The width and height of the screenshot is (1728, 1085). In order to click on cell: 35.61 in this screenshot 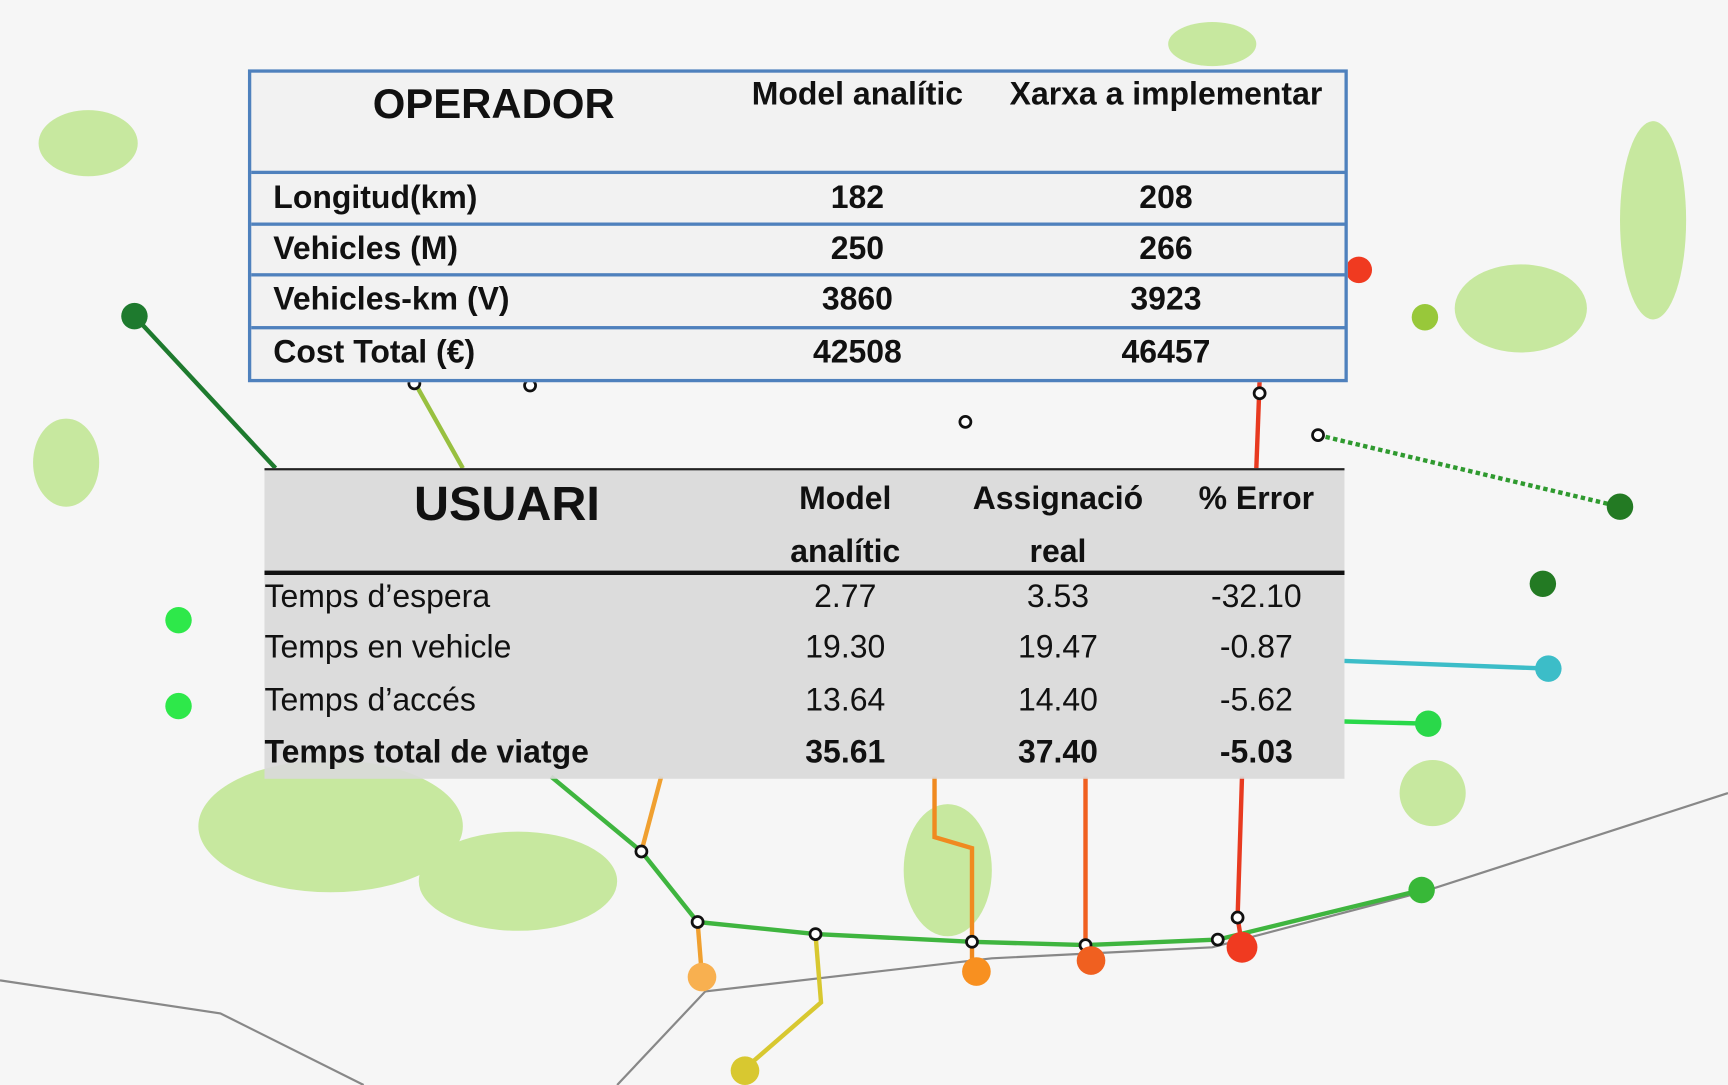, I will do `click(845, 752)`.